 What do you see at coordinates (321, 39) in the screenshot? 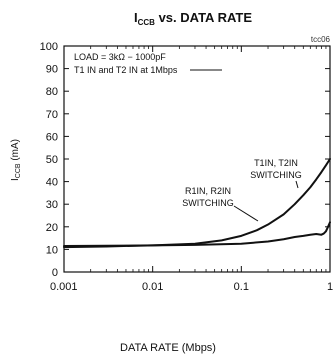
I see `figure-code: tcc06` at bounding box center [321, 39].